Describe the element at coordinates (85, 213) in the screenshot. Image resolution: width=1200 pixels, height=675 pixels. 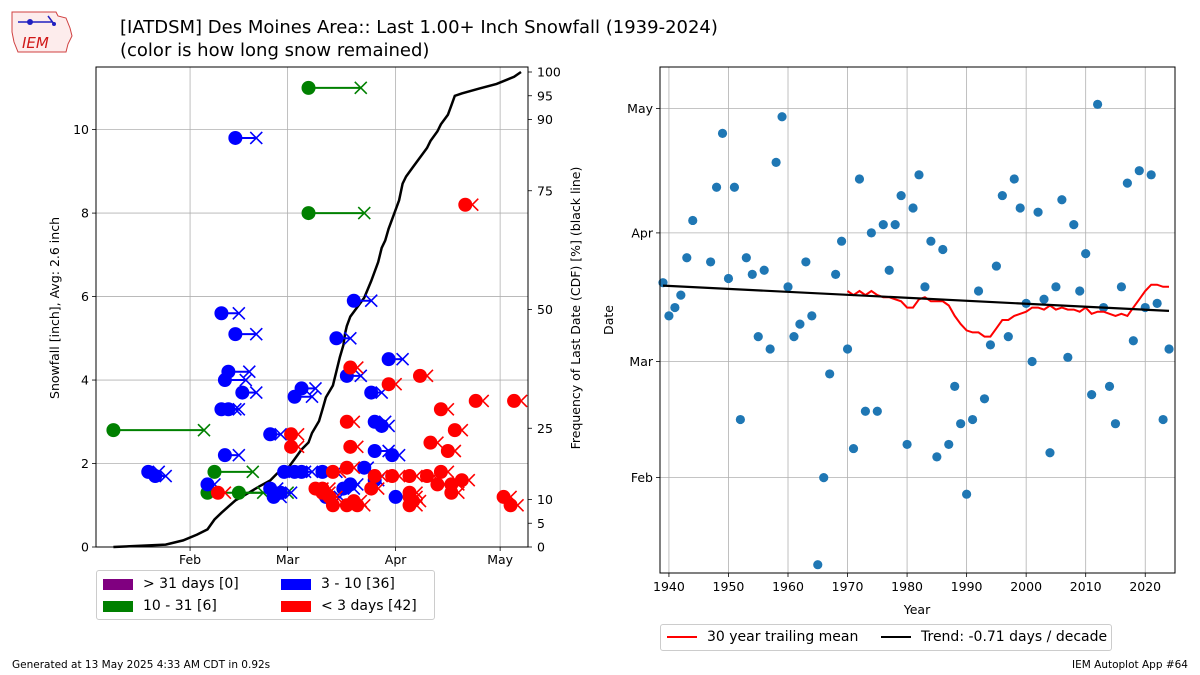
I see `left-ytick-label: 8` at that location.